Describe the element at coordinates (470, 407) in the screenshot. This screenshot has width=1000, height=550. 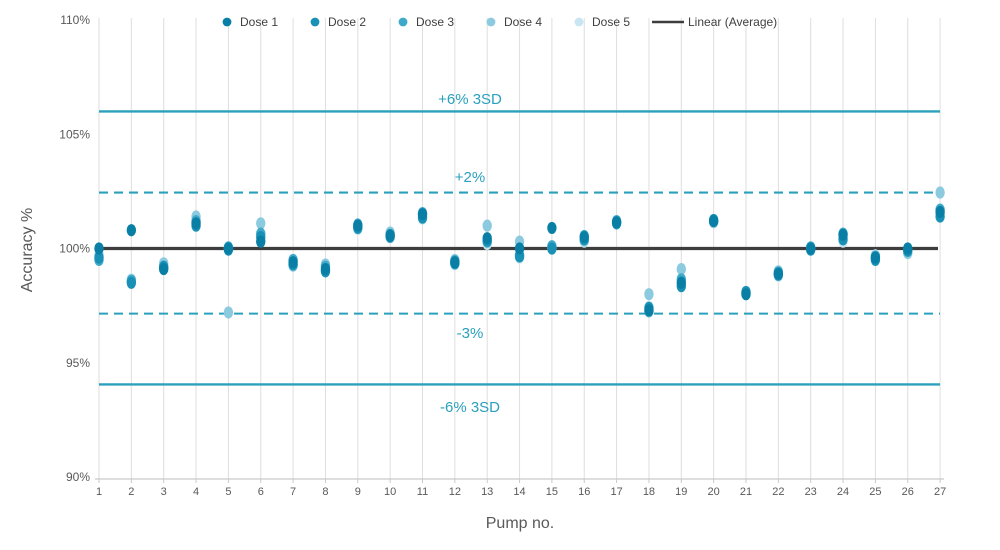
I see `ref-label-minus6-3sd: -6% 3SD` at that location.